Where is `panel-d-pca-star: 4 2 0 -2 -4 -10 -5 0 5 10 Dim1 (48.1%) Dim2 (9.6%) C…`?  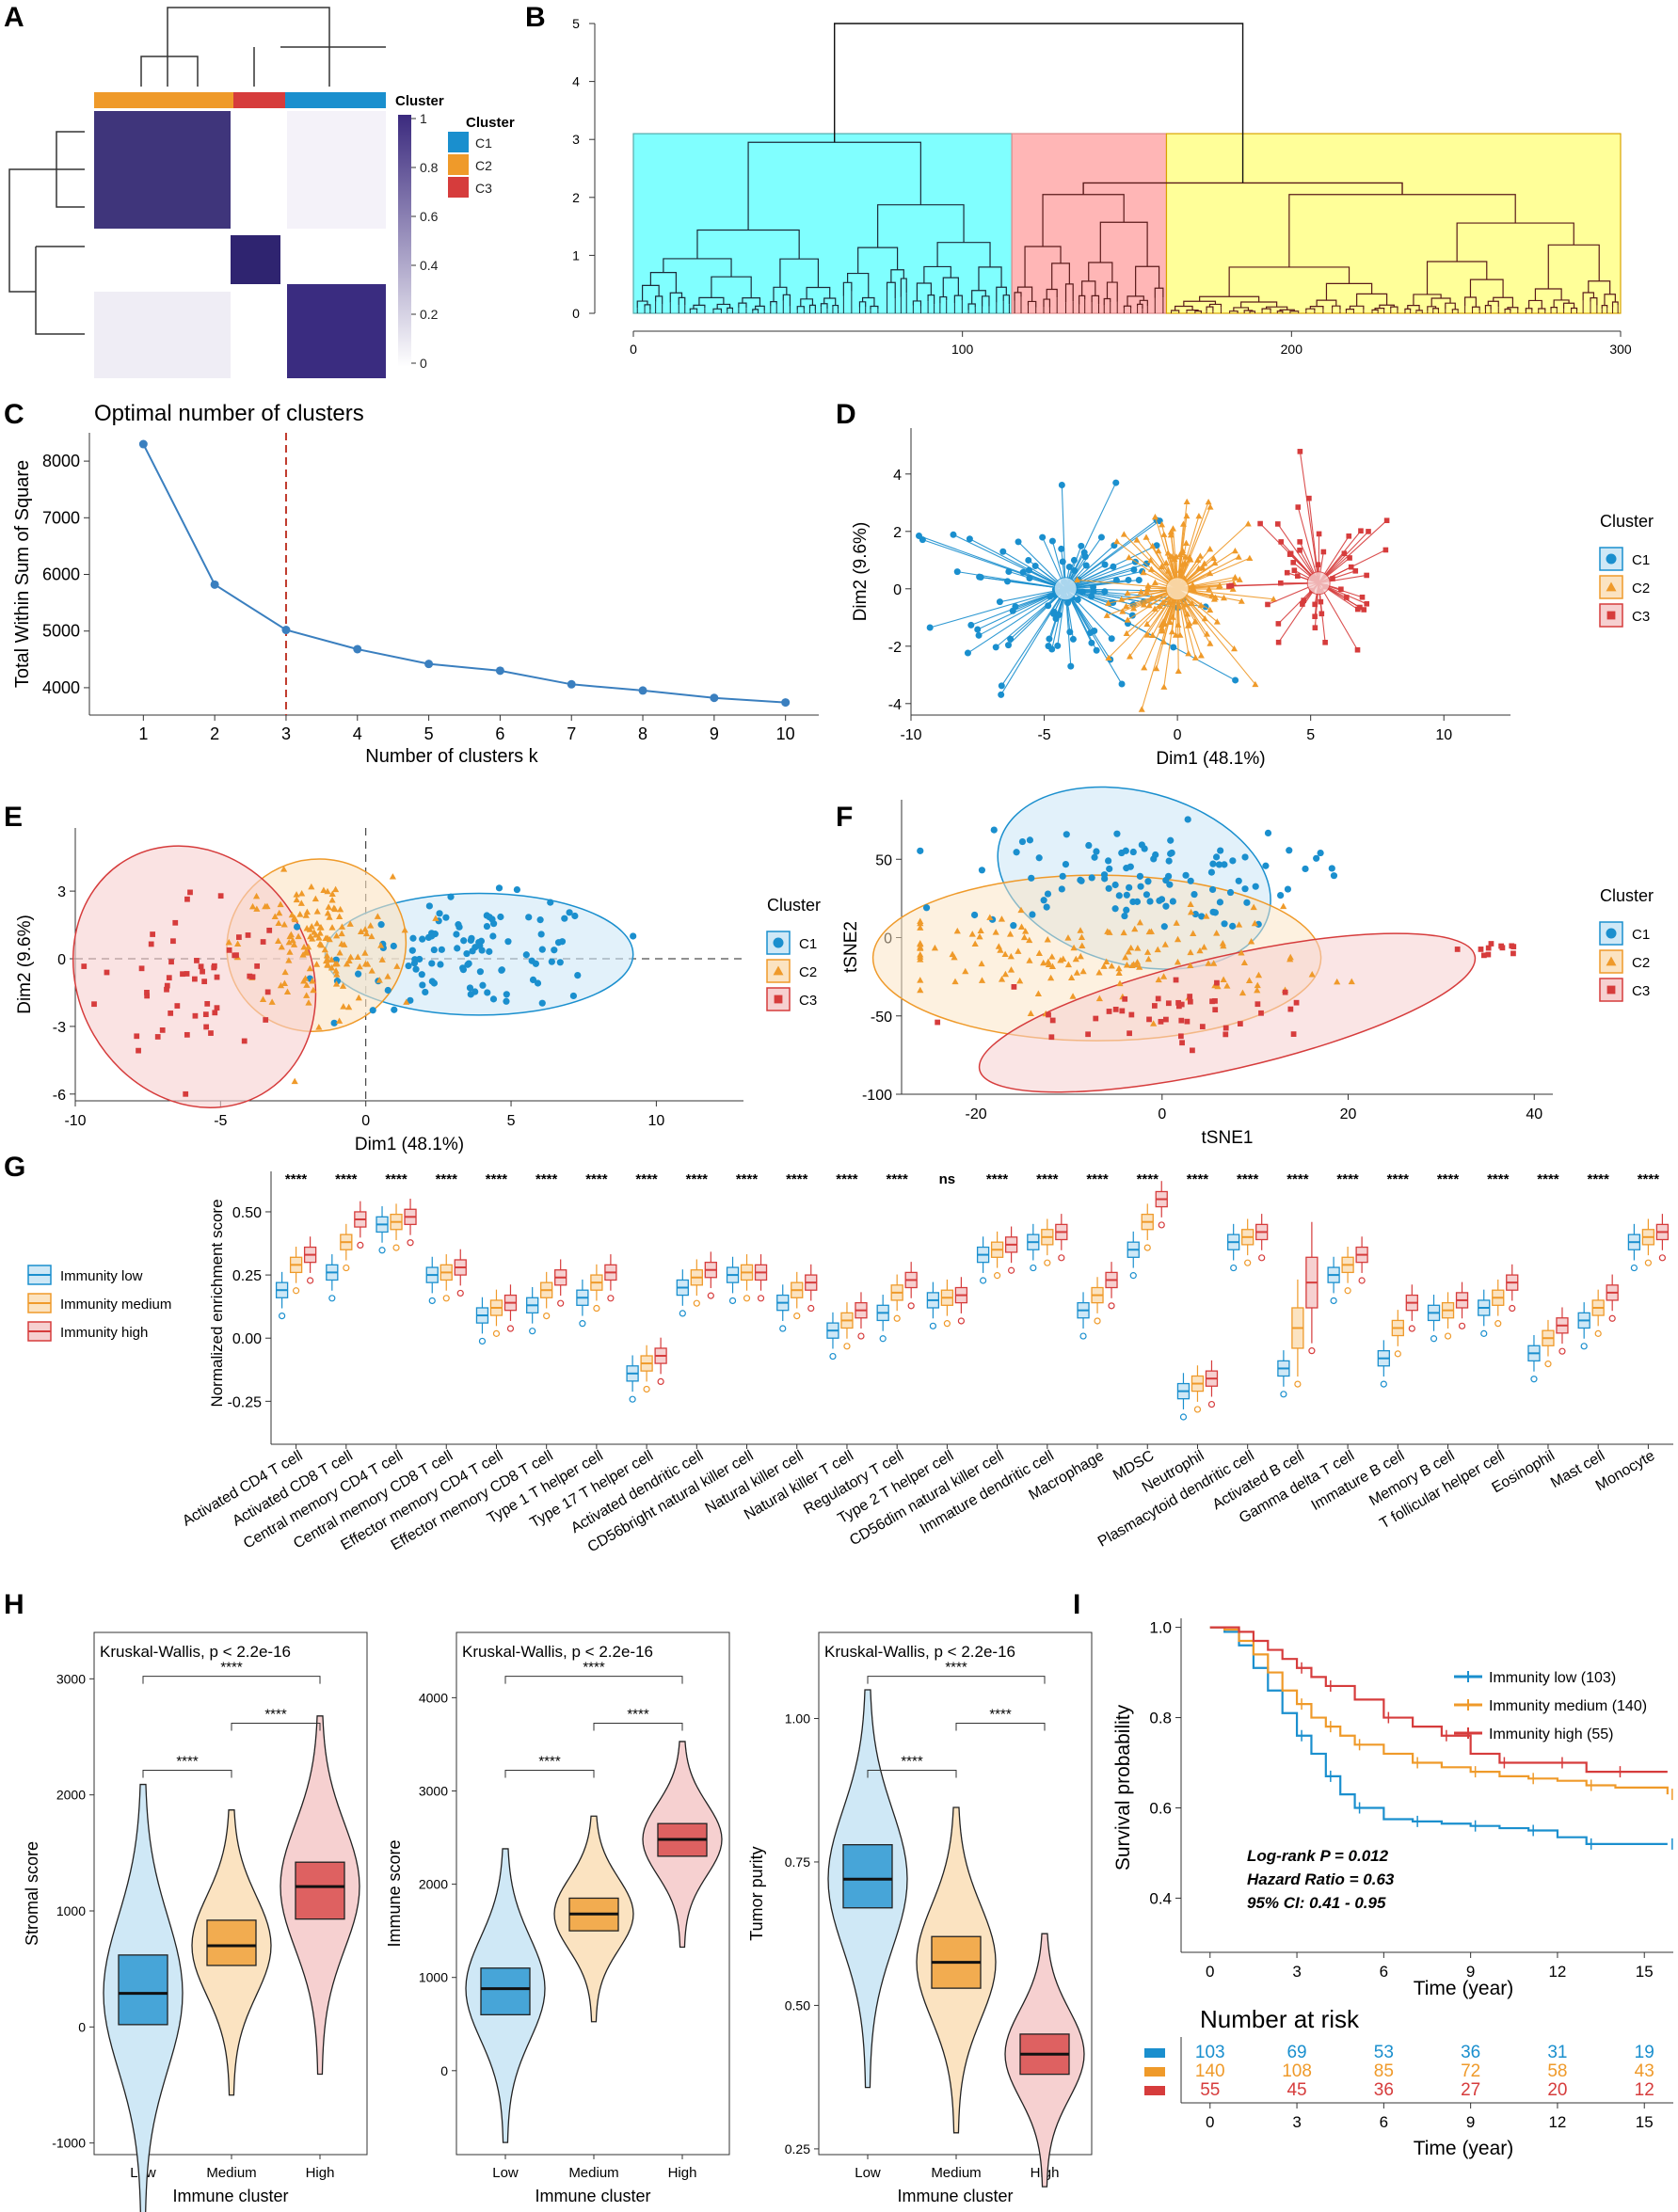
panel-d-pca-star: 4 2 0 -2 -4 -10 -5 0 5 10 Dim1 (48.1%) Dim2 (9.6%) C… is located at coordinates (1252, 598).